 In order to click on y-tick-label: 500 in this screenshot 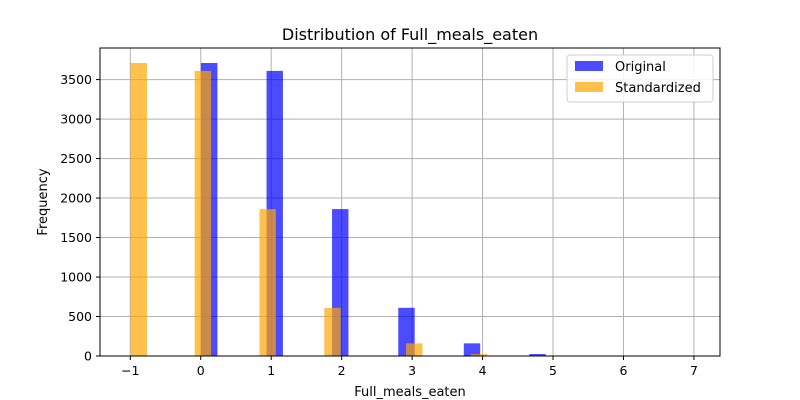, I will do `click(80, 316)`.